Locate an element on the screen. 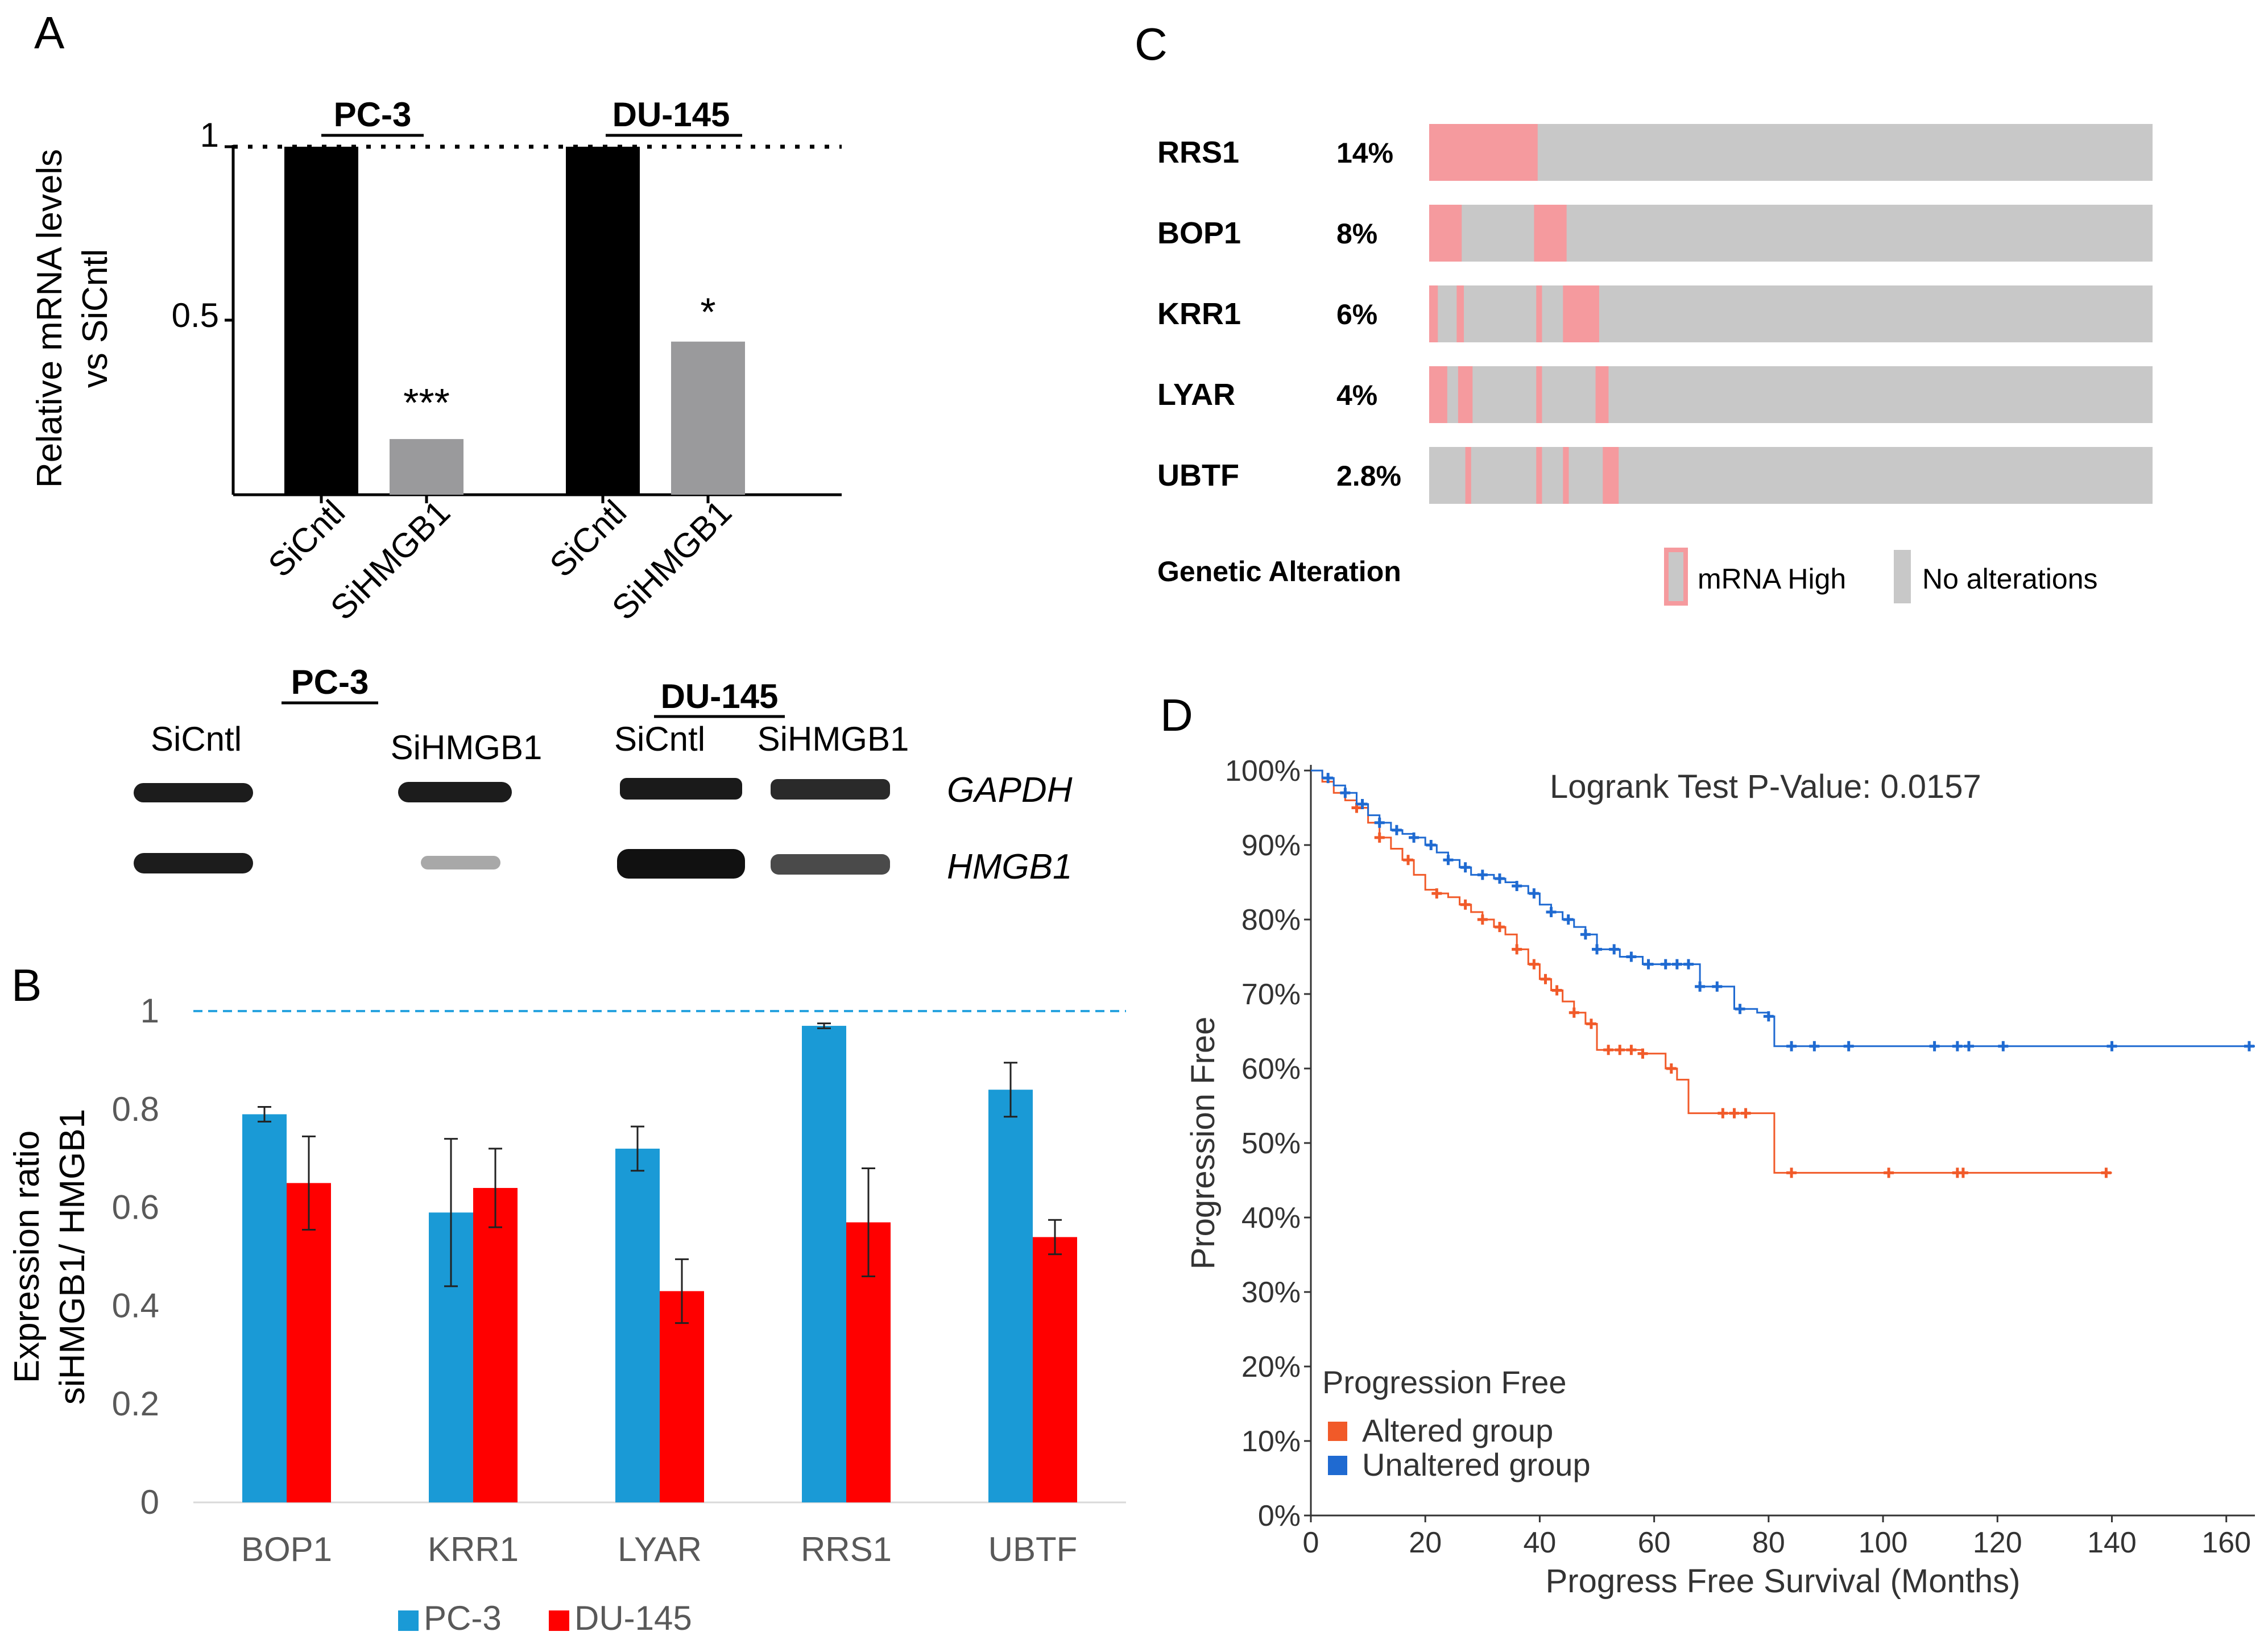 The image size is (2268, 1644). panel-c-track-ubtf is located at coordinates (1791, 475).